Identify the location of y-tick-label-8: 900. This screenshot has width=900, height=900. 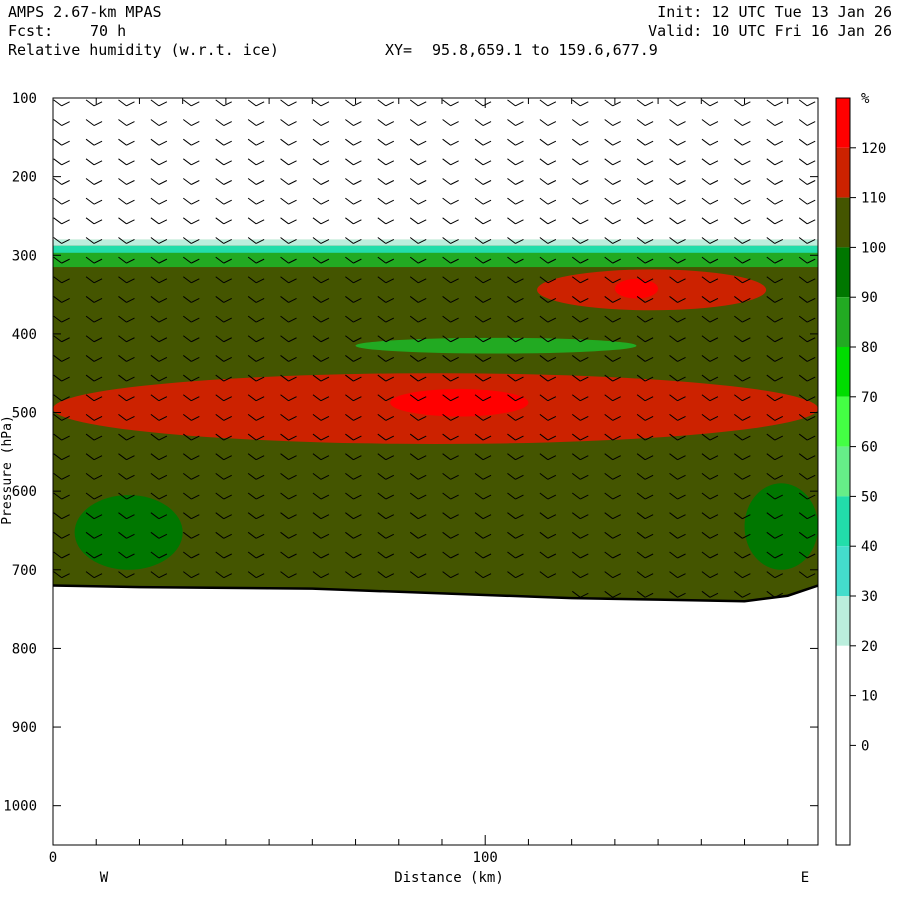
(24, 728).